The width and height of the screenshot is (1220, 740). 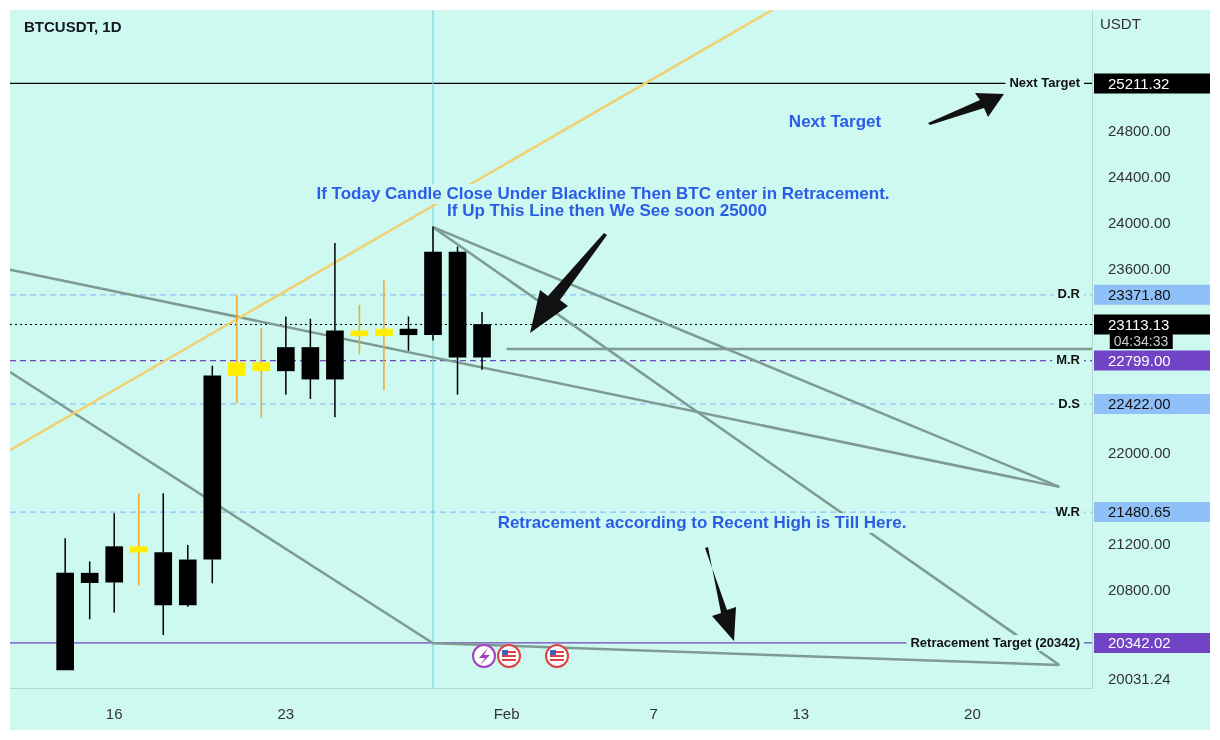 I want to click on ref-line-label: M.R, so click(x=1068, y=360).